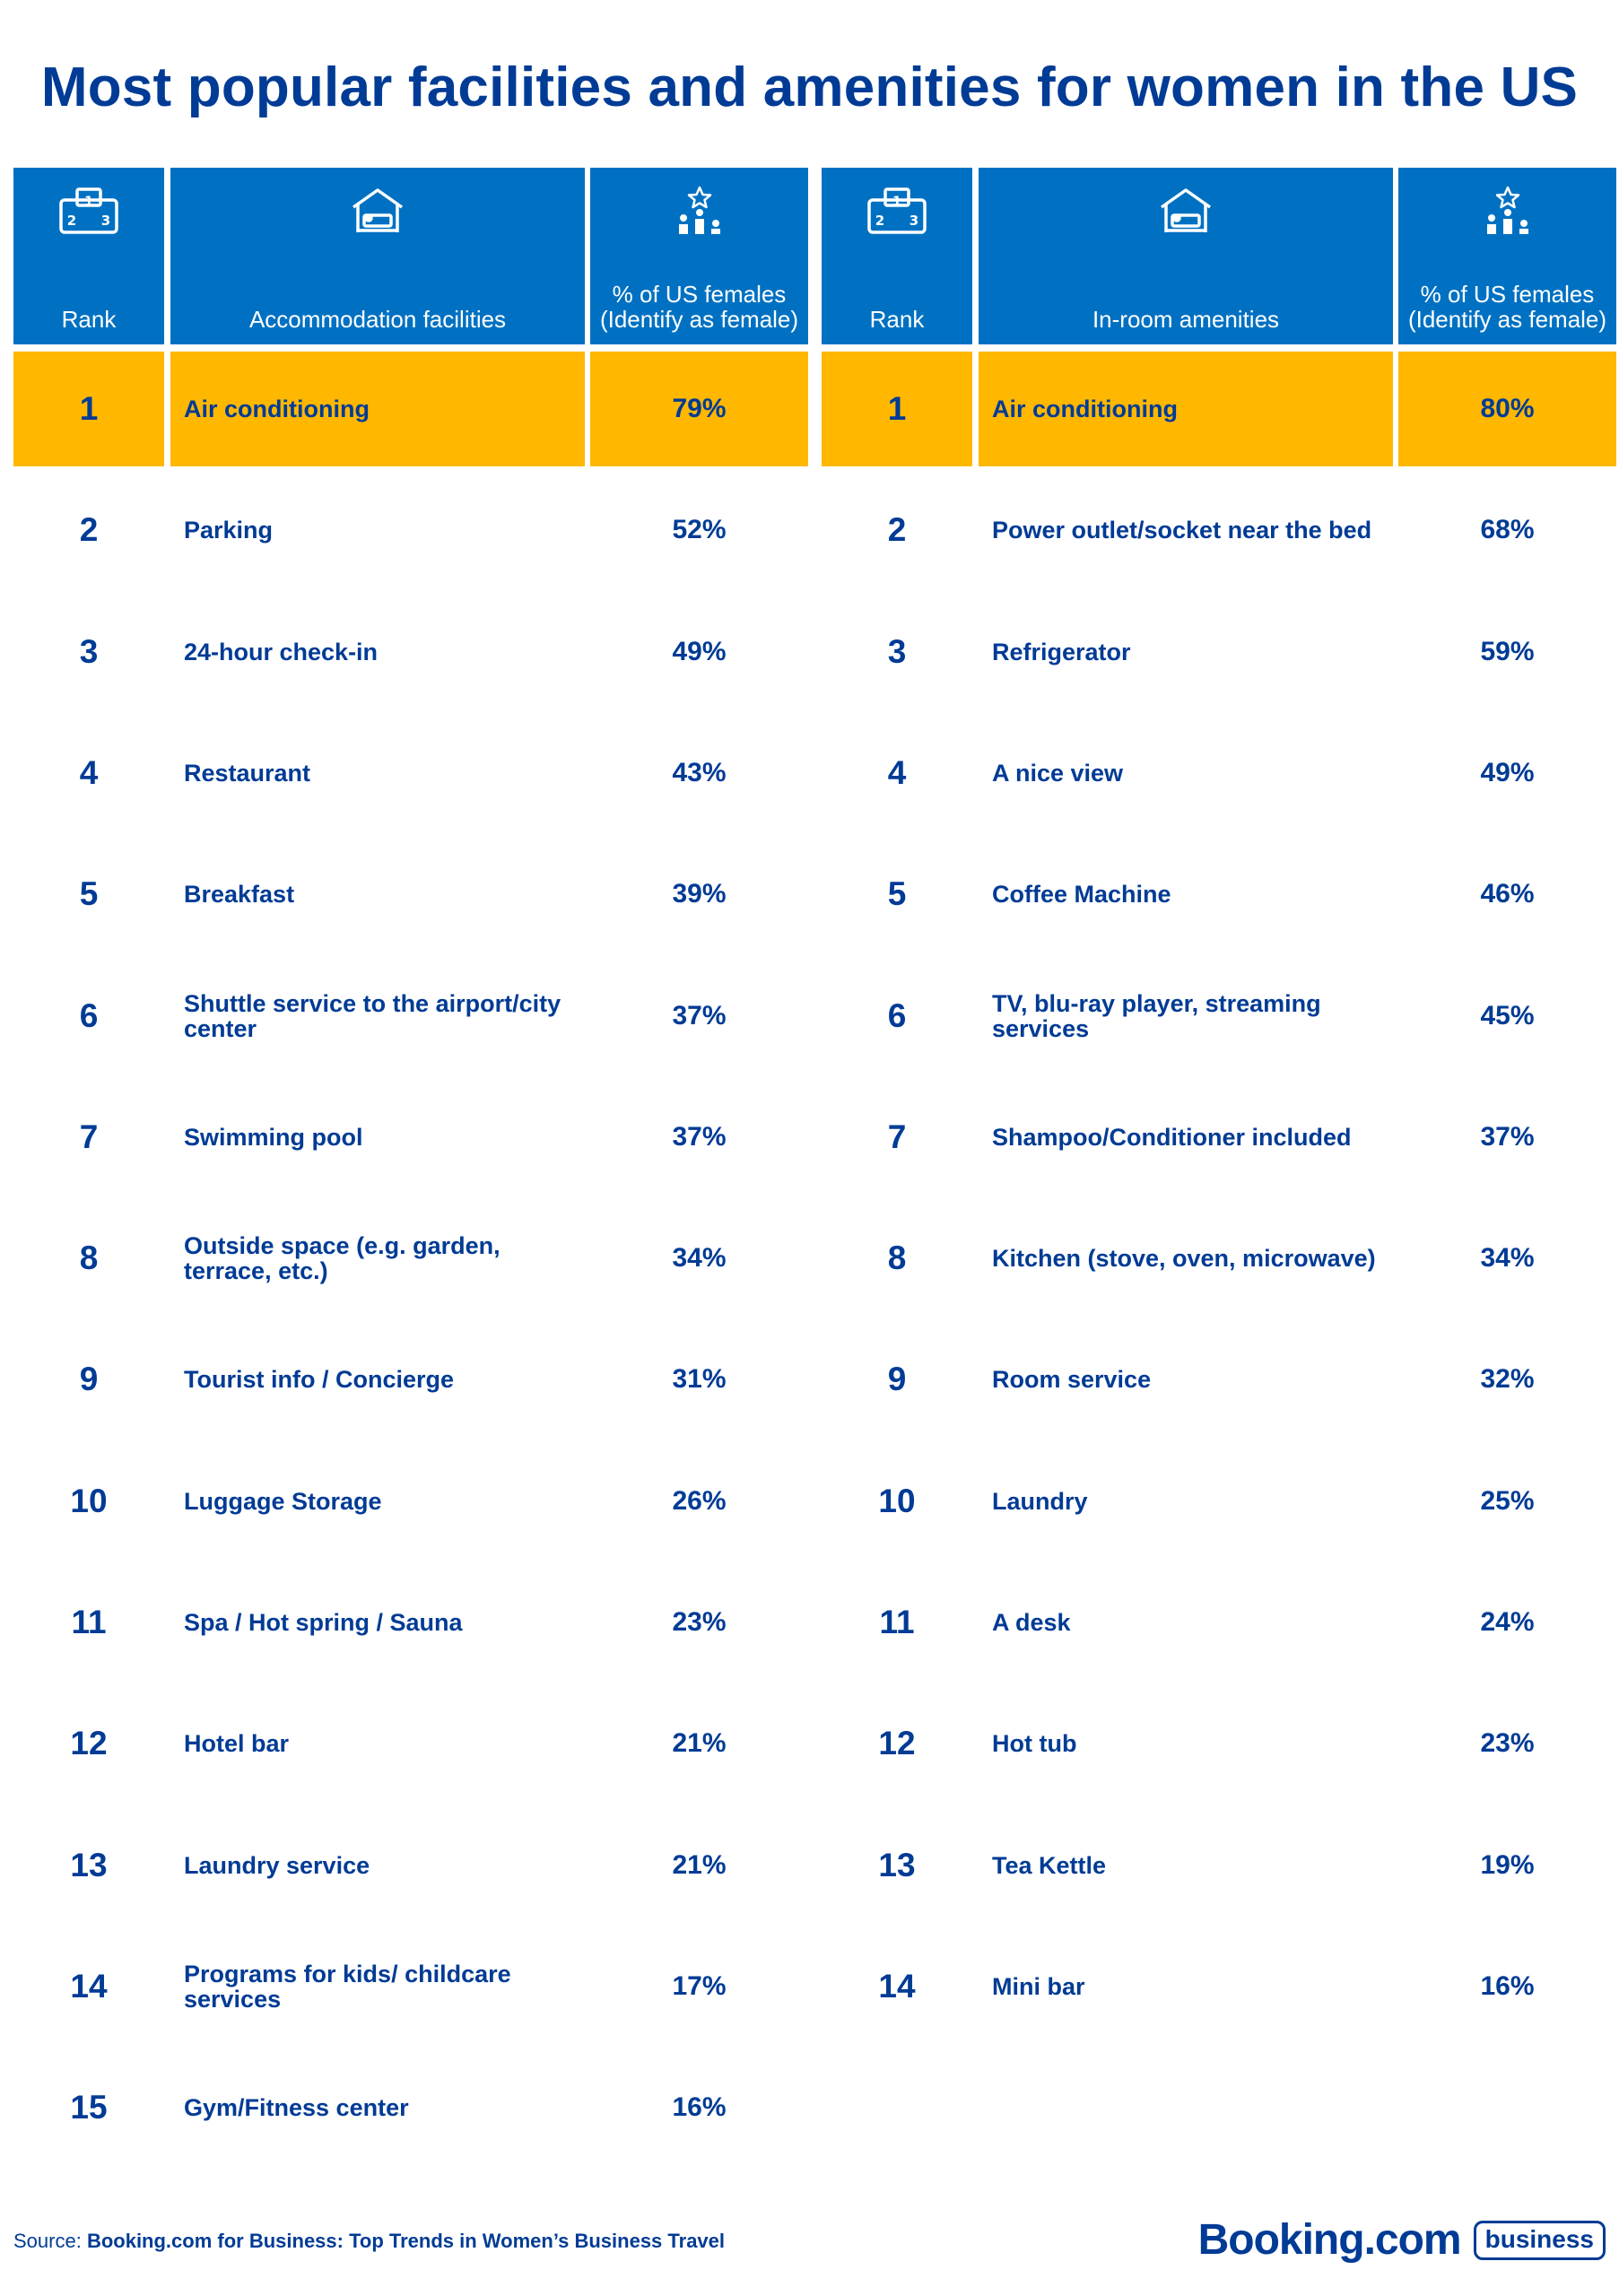  What do you see at coordinates (283, 1501) in the screenshot?
I see `item-name-cell: Luggage Storage` at bounding box center [283, 1501].